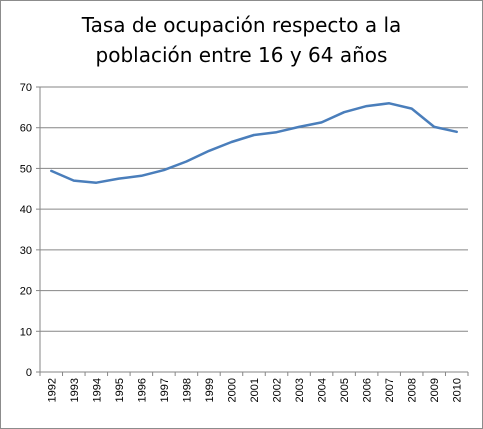  What do you see at coordinates (26, 251) in the screenshot?
I see `ytick-label-30: 30` at bounding box center [26, 251].